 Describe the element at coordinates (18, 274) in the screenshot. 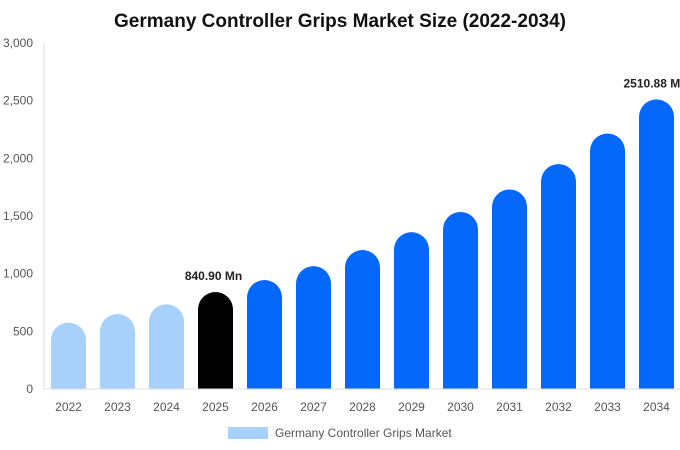

I see `y-tick-label: 1,000` at that location.